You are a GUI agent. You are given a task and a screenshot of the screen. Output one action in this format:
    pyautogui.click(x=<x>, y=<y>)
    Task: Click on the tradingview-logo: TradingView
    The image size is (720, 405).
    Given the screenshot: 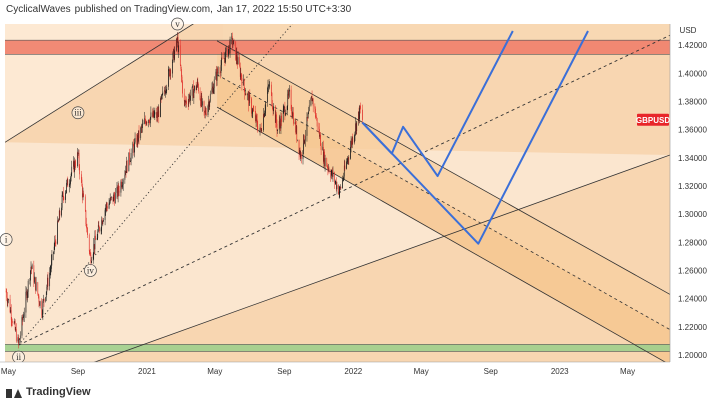 What is the action you would take?
    pyautogui.click(x=48, y=392)
    